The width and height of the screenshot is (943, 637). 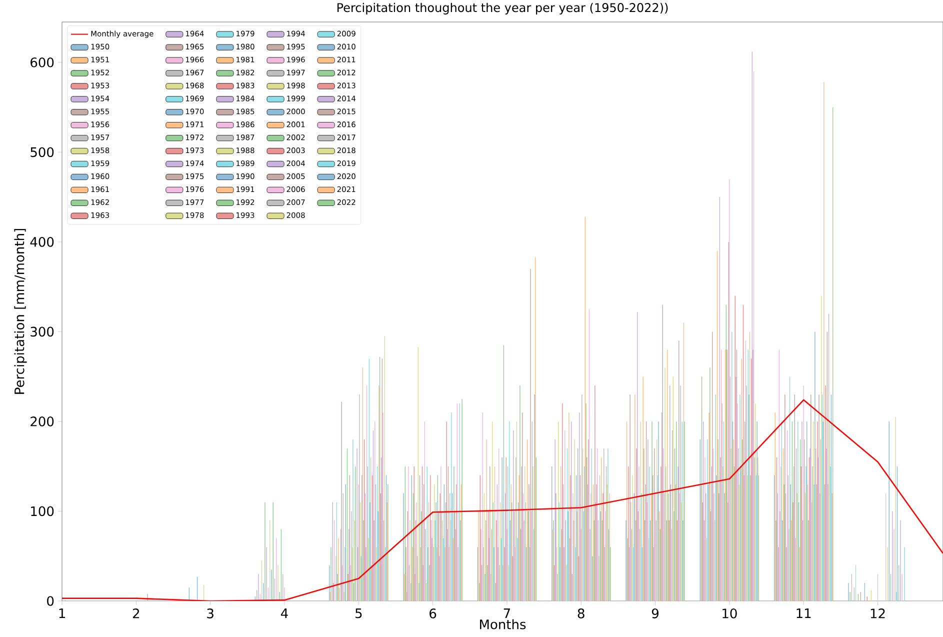 What do you see at coordinates (135, 613) in the screenshot?
I see `x-tick-label: 2` at bounding box center [135, 613].